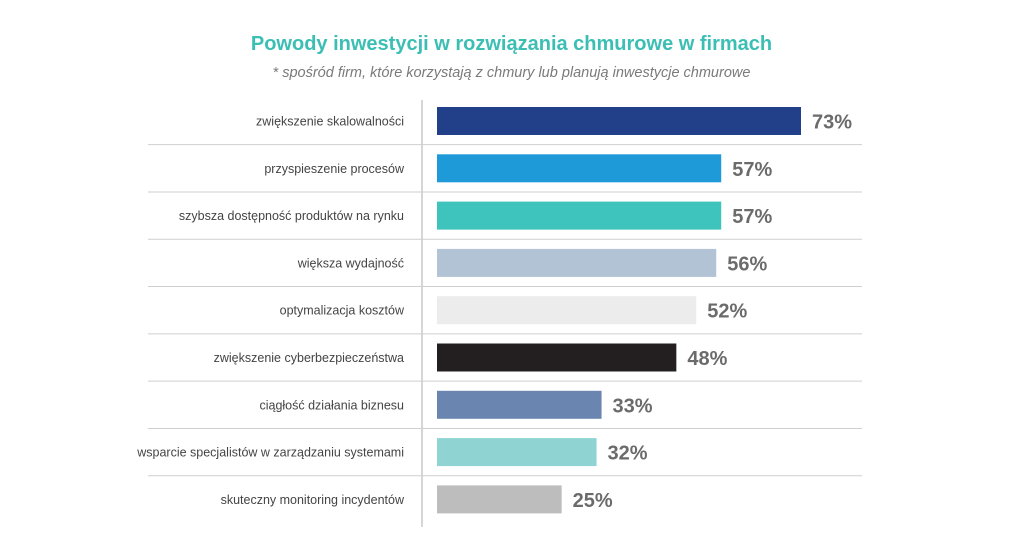 Image resolution: width=1023 pixels, height=548 pixels. Describe the element at coordinates (628, 454) in the screenshot. I see `value-label: 32%` at that location.